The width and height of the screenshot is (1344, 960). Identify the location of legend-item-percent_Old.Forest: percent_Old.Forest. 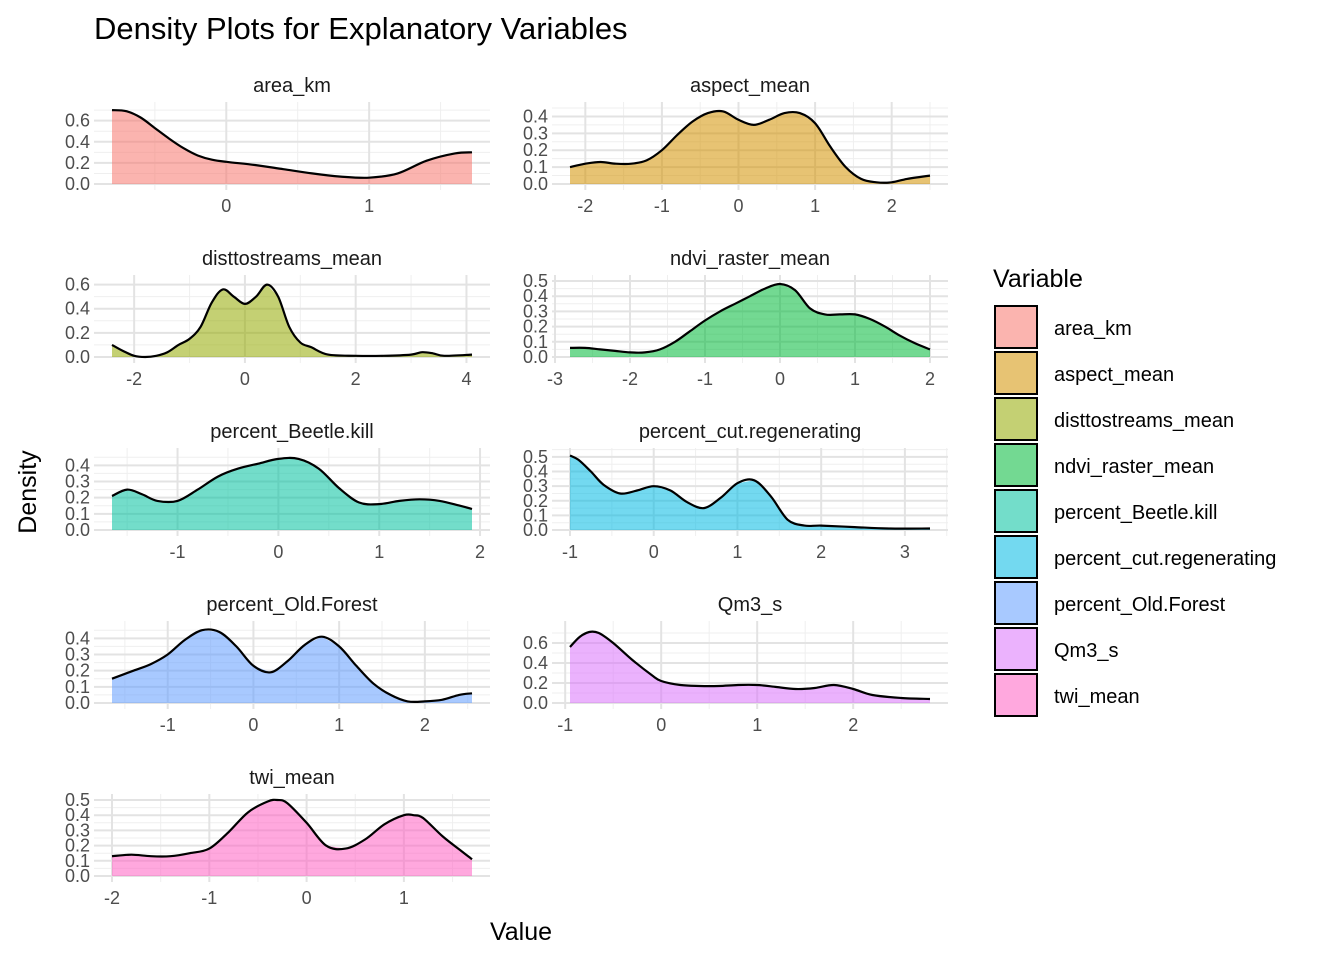
(1110, 603).